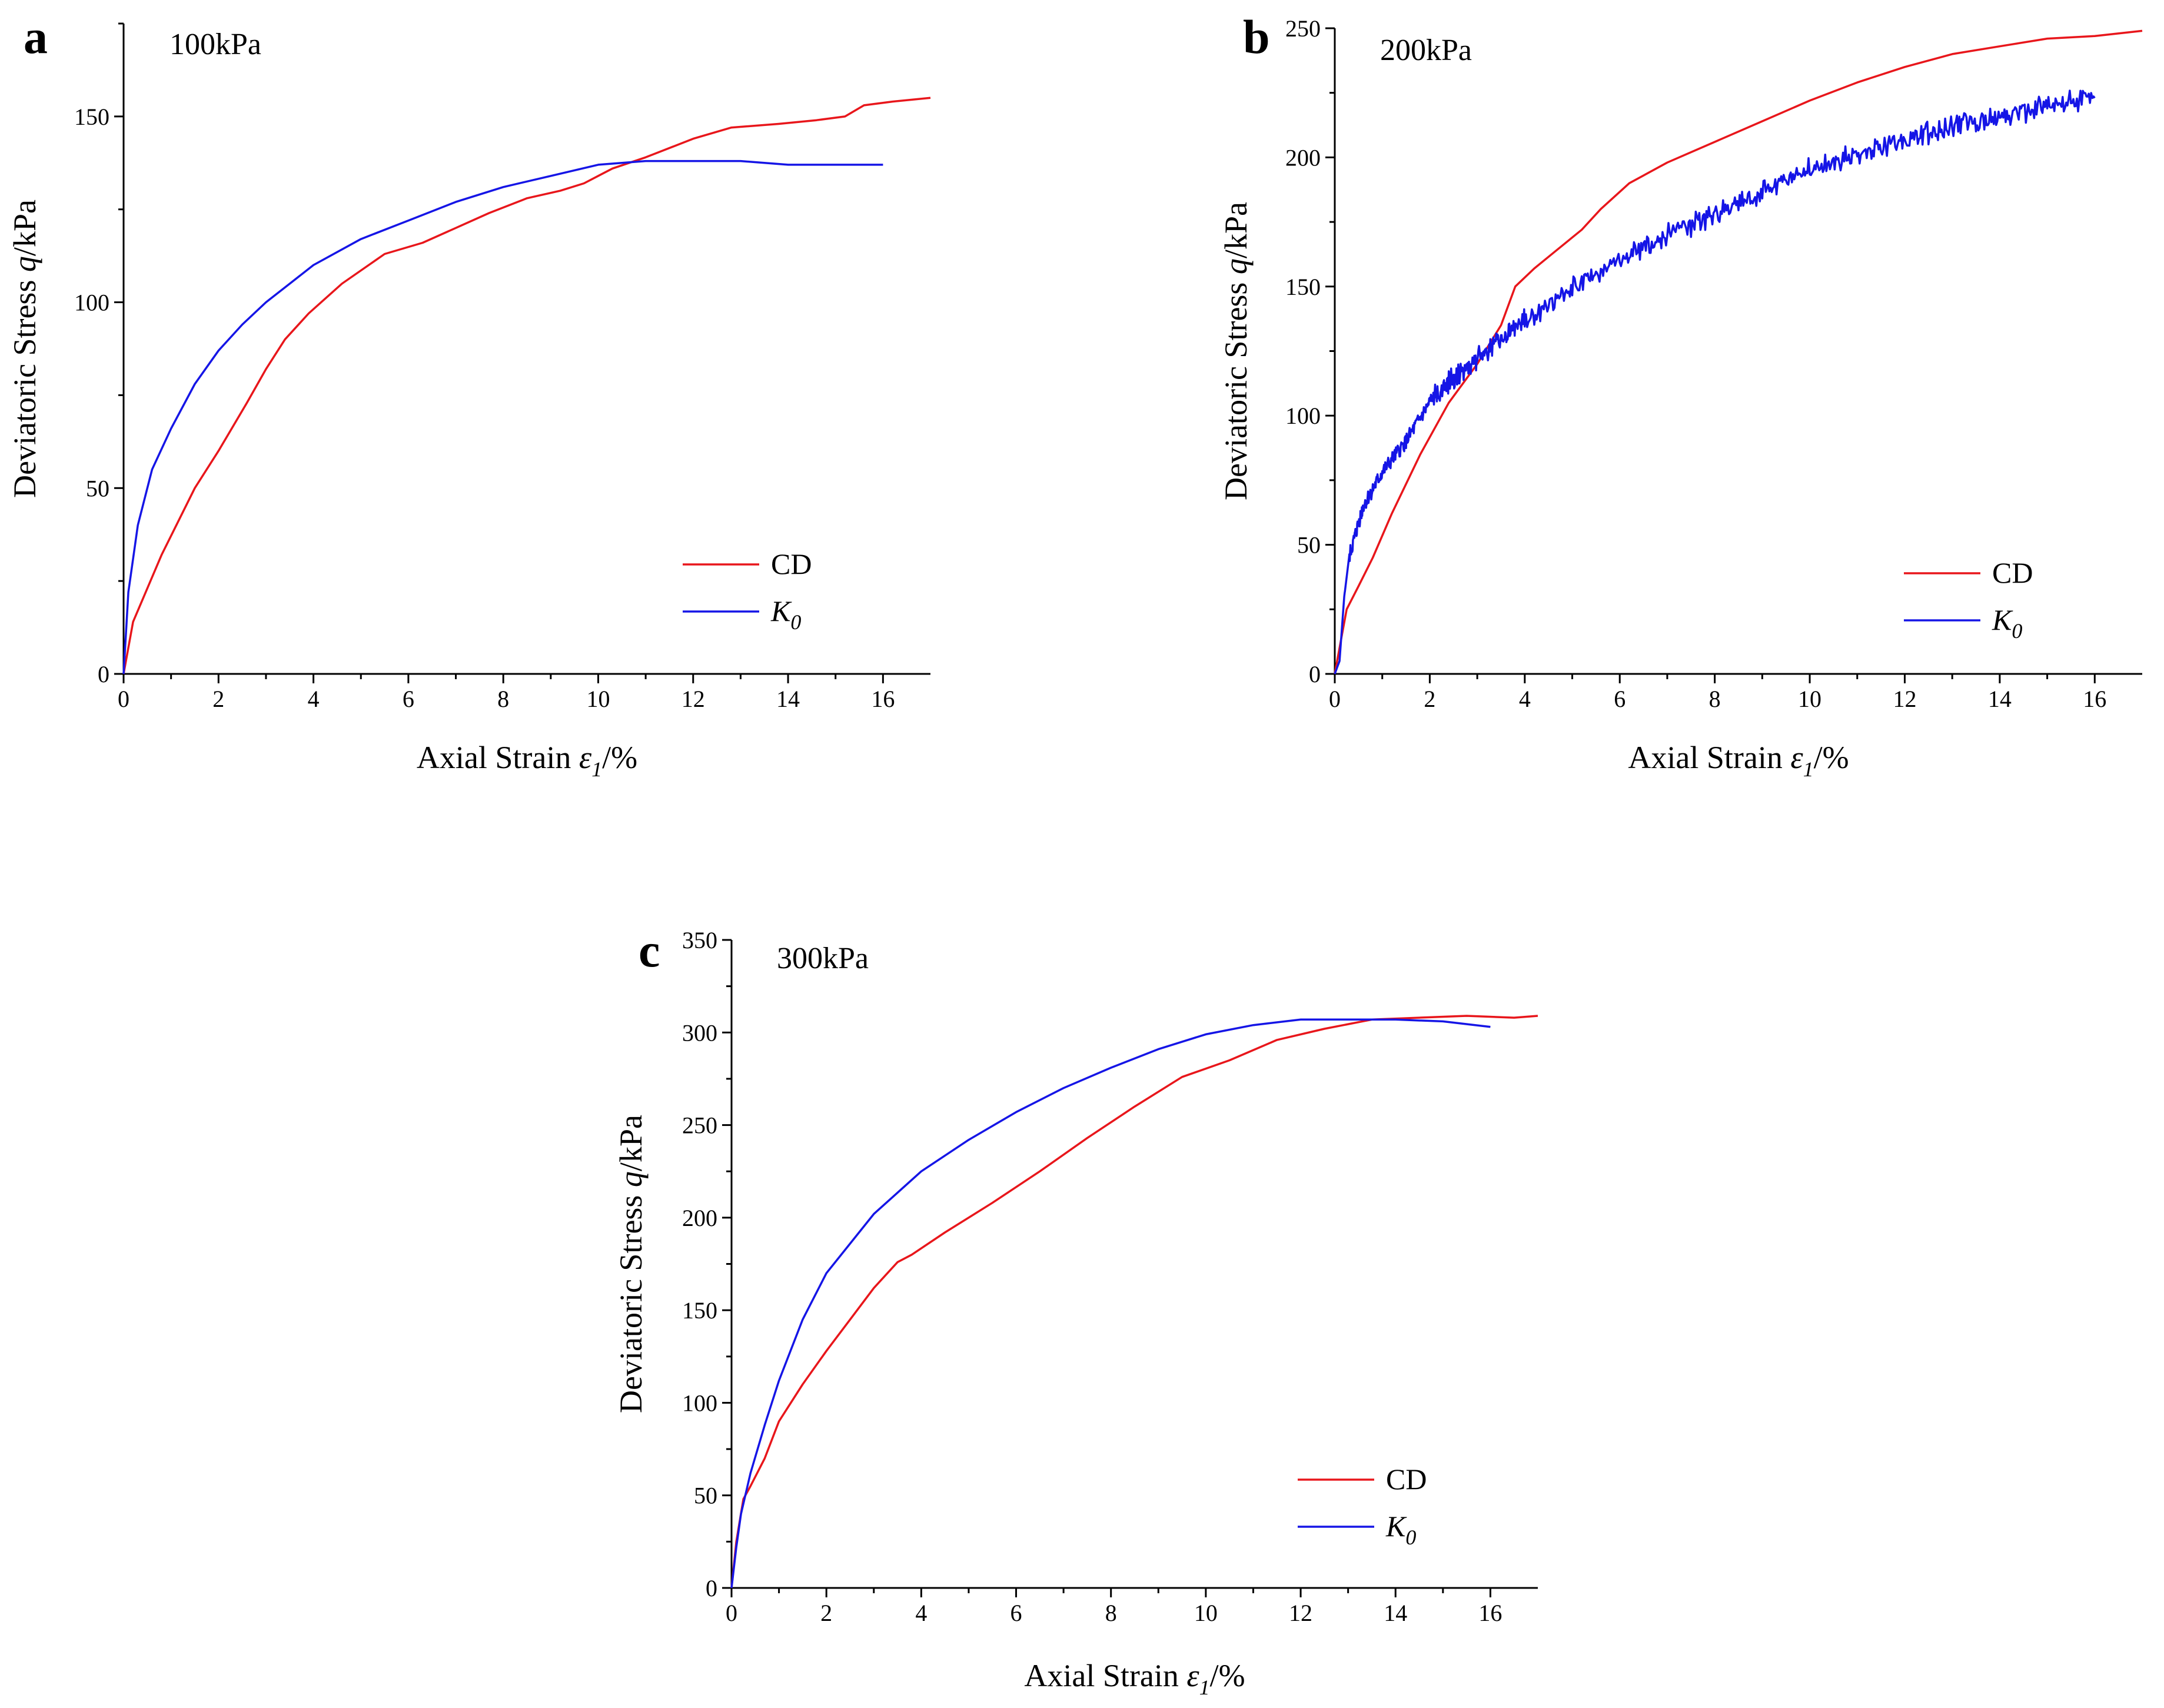  Describe the element at coordinates (215, 44) in the screenshot. I see `panel-pressure-title: 100kPa` at that location.